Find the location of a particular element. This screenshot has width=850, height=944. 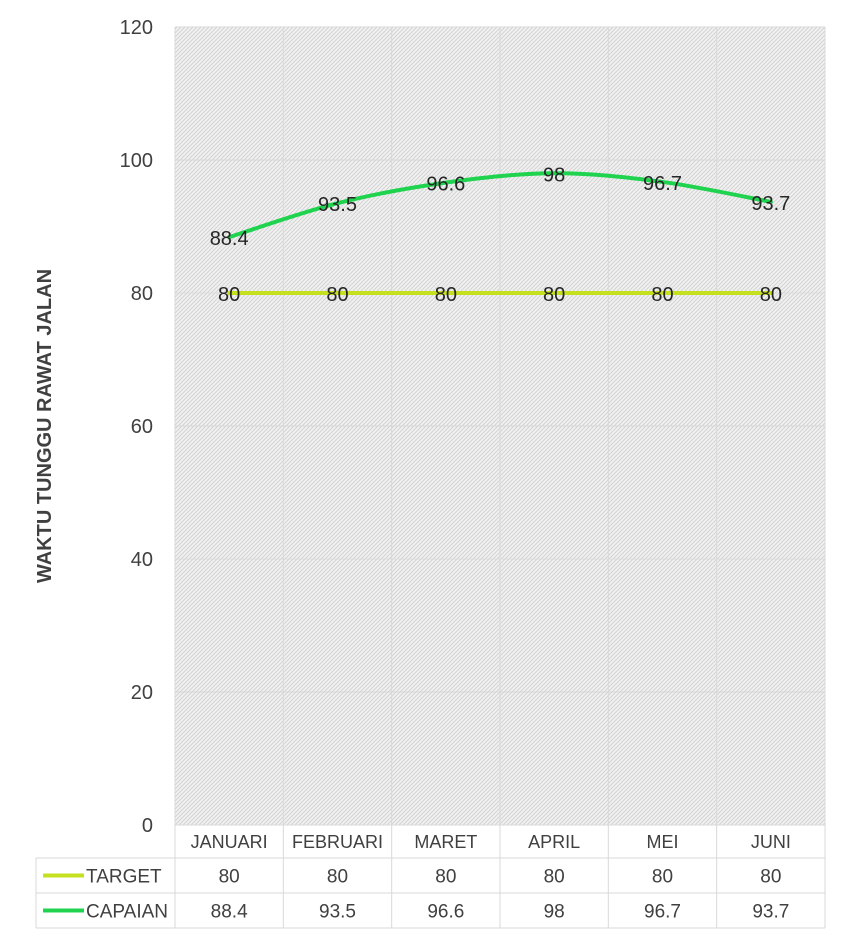

series-line-capaian is located at coordinates (500, 205).